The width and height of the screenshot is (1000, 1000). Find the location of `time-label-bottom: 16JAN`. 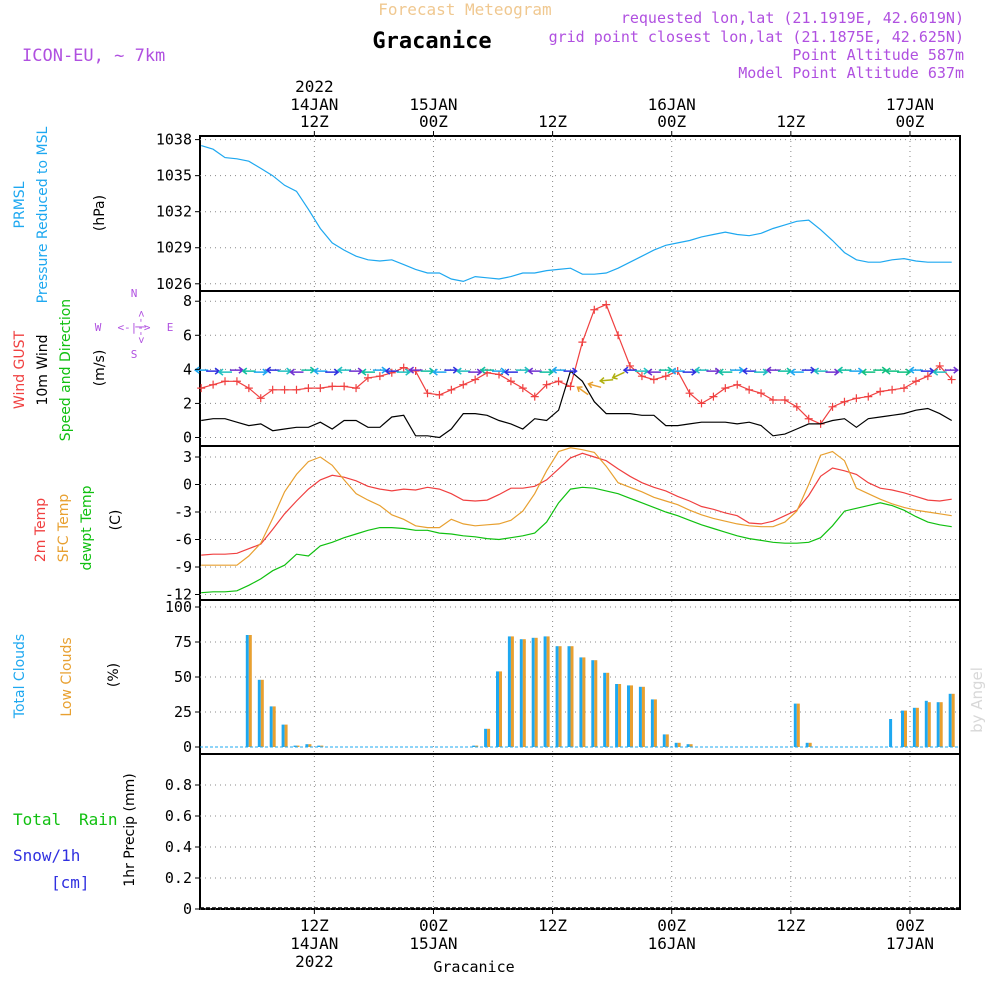

time-label-bottom: 16JAN is located at coordinates (672, 943).